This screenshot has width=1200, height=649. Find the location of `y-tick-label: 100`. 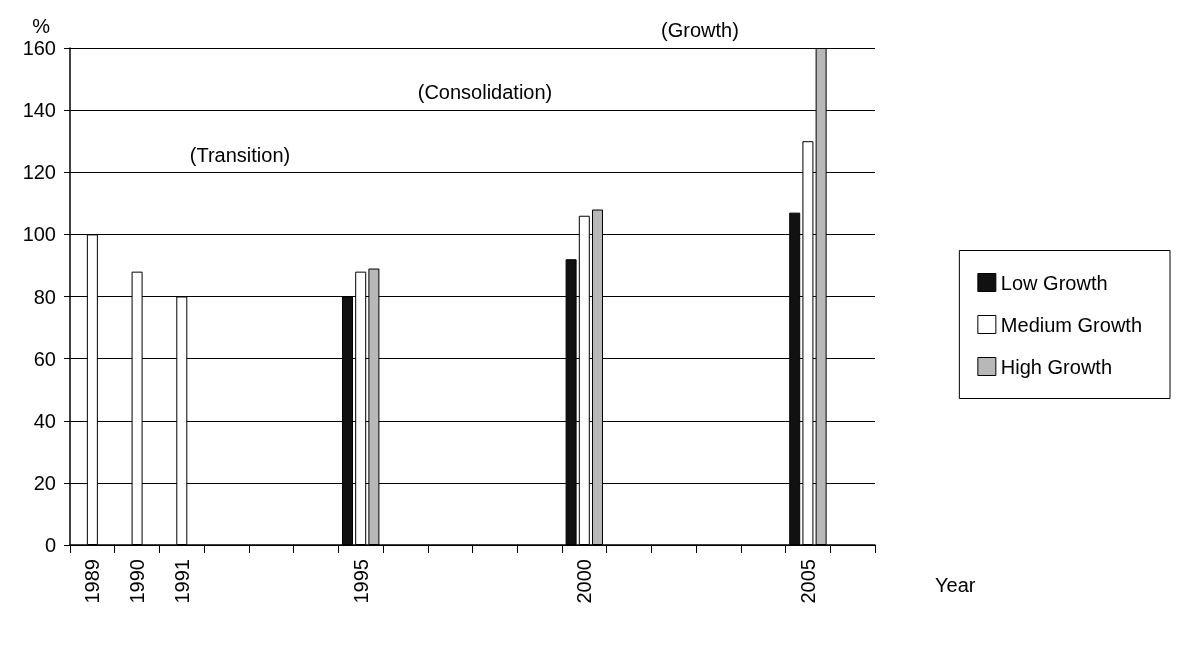

y-tick-label: 100 is located at coordinates (39, 234).